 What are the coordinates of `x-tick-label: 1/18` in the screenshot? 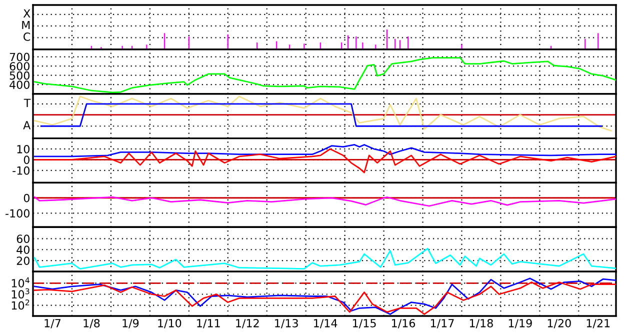 It's located at (481, 323).